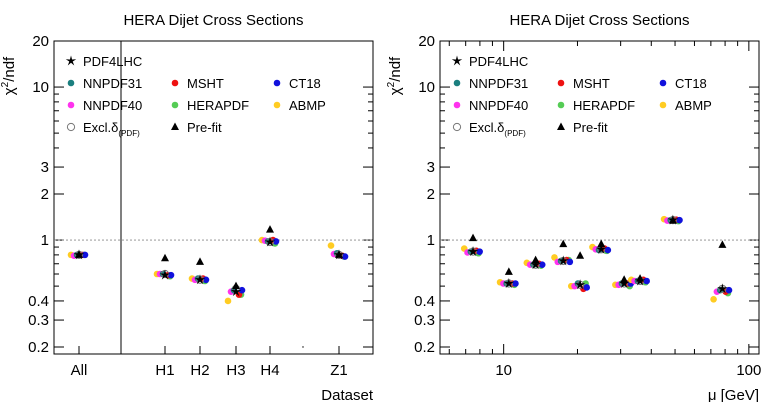  I want to click on x-axis-label: Dataset, so click(347, 394).